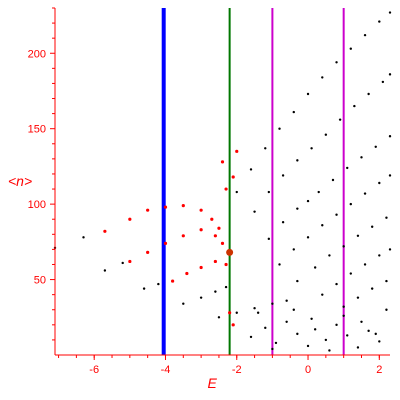 The width and height of the screenshot is (400, 400). What do you see at coordinates (37, 130) in the screenshot?
I see `y-tick-label: 150` at bounding box center [37, 130].